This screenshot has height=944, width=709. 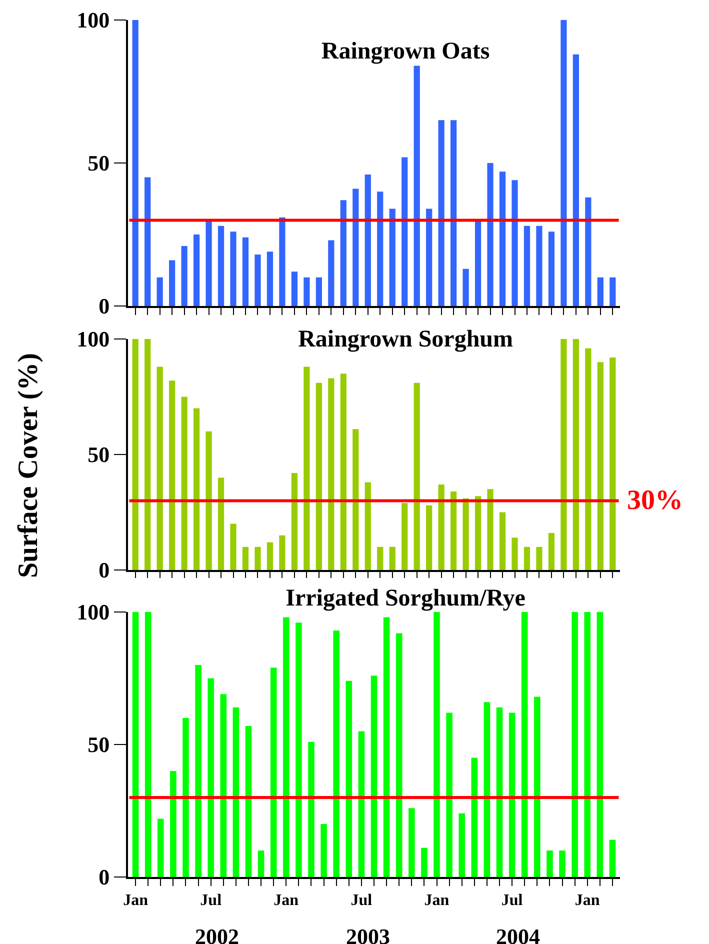 I want to click on y-tick-label: 100, so click(x=93, y=20).